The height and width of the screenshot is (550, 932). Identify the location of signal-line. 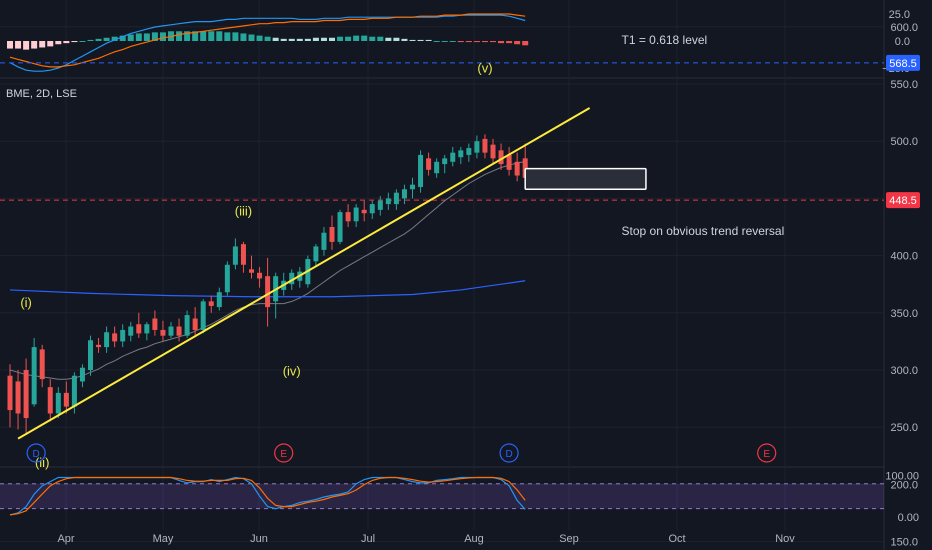
(267, 40).